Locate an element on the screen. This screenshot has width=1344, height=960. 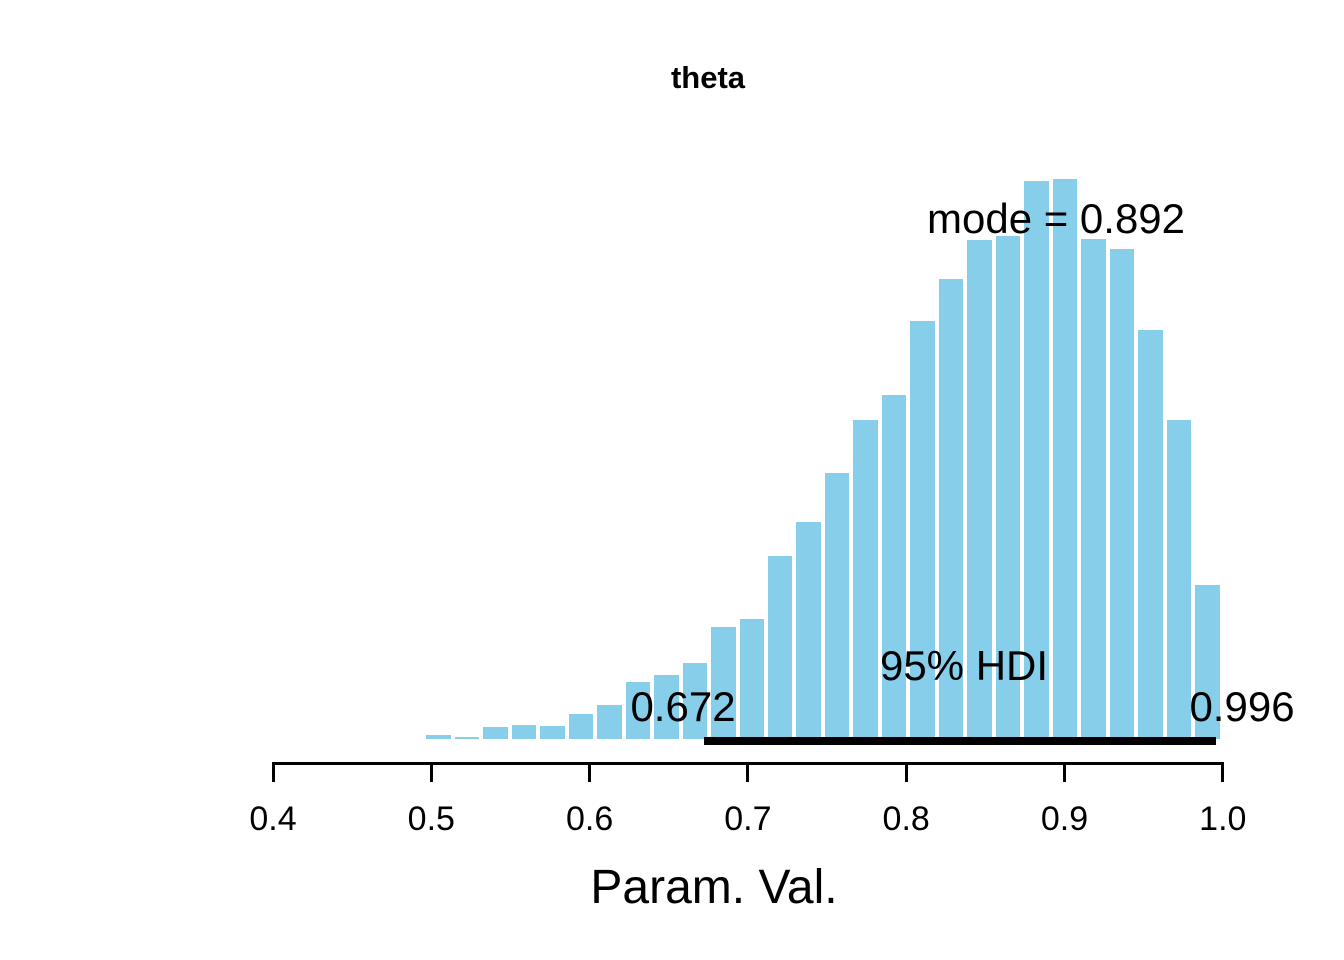
x-axis-tick-label: 0.5 is located at coordinates (431, 819).